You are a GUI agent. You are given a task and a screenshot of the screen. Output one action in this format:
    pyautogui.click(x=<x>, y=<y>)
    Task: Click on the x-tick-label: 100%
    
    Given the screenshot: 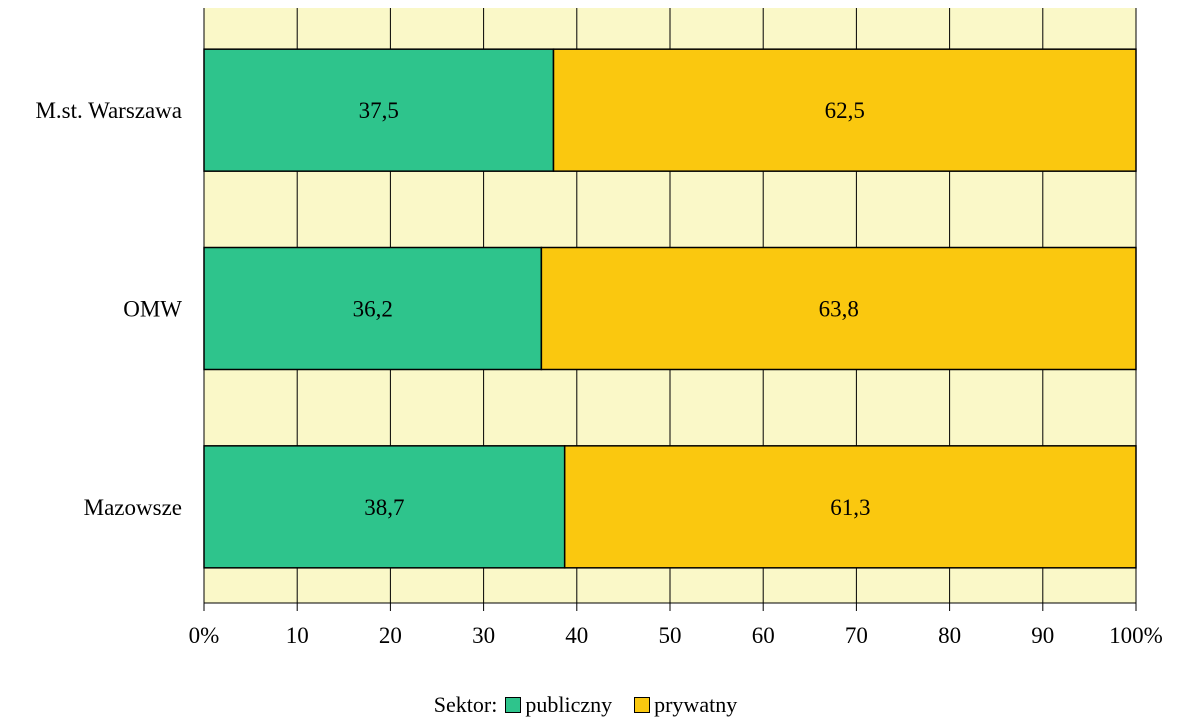 What is the action you would take?
    pyautogui.click(x=1136, y=635)
    